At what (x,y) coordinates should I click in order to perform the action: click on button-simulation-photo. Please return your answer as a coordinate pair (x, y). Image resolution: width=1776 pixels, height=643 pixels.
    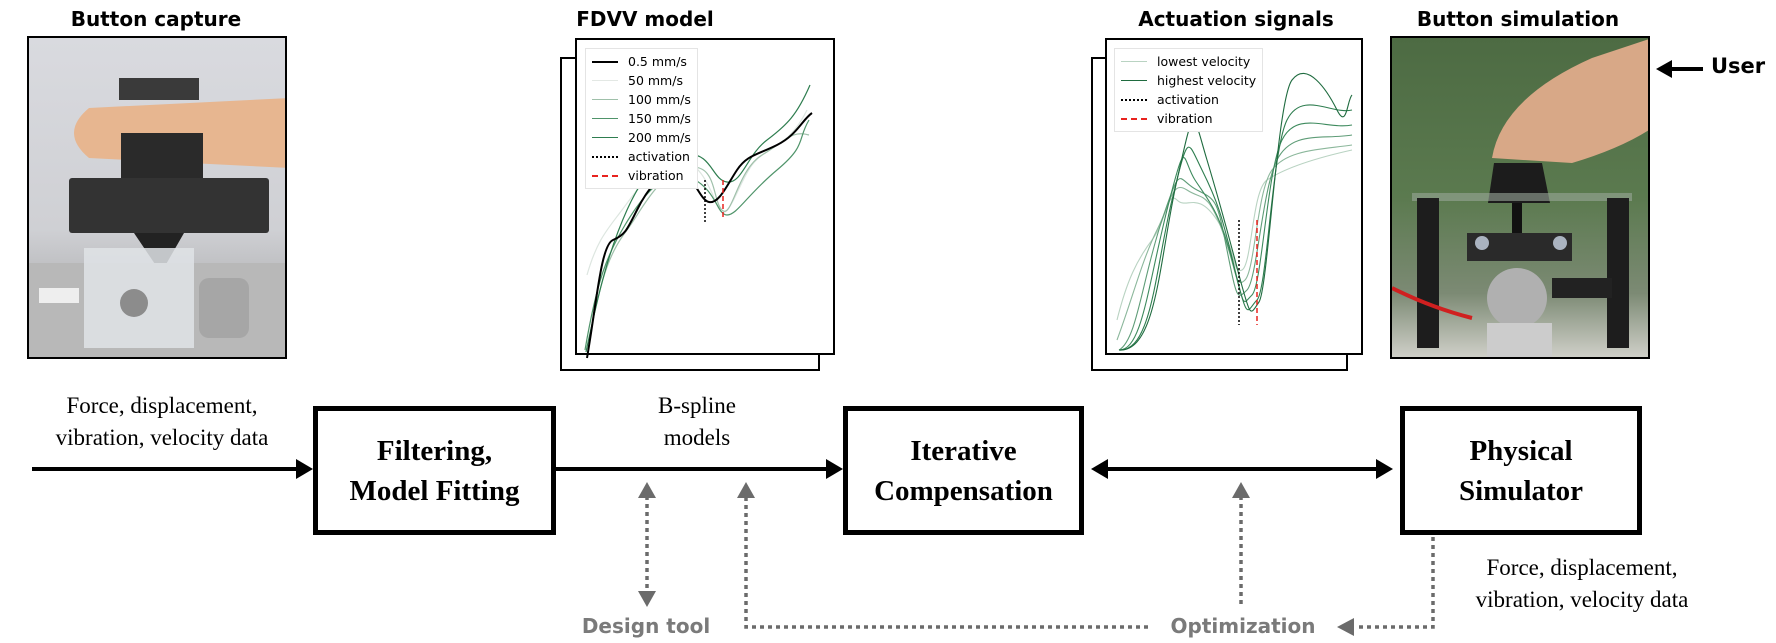
    Looking at the image, I should click on (1520, 197).